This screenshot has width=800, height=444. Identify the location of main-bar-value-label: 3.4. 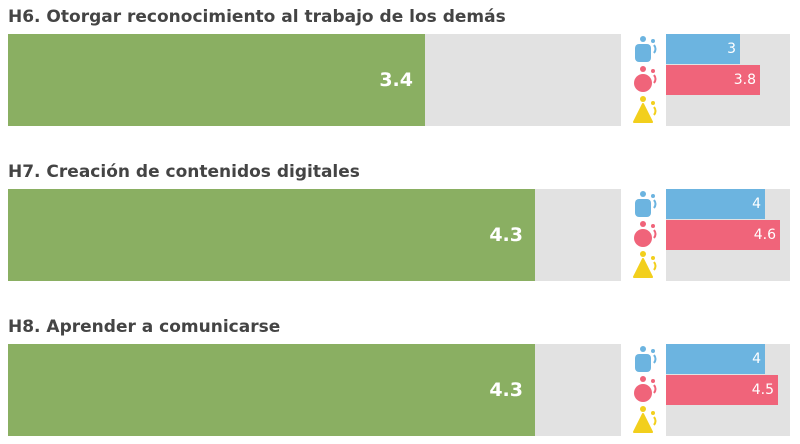
(396, 80).